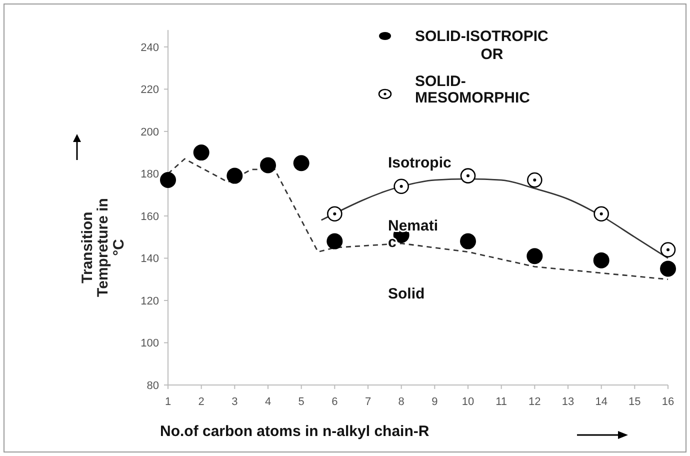 Image resolution: width=690 pixels, height=456 pixels. What do you see at coordinates (149, 344) in the screenshot?
I see `y-tick-label: 100` at bounding box center [149, 344].